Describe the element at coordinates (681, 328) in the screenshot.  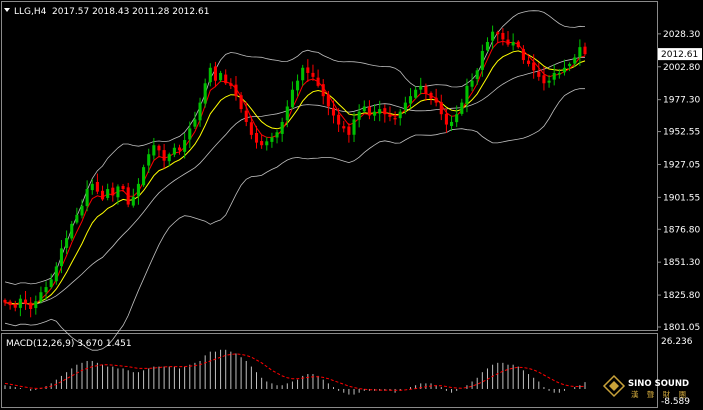
I see `price-tick-label: 1801.05` at that location.